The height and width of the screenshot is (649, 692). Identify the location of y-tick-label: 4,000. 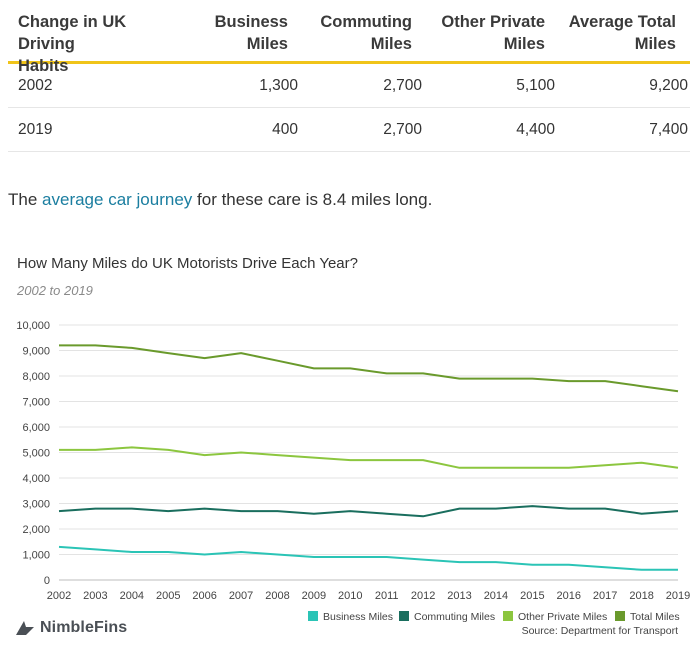
(36, 479).